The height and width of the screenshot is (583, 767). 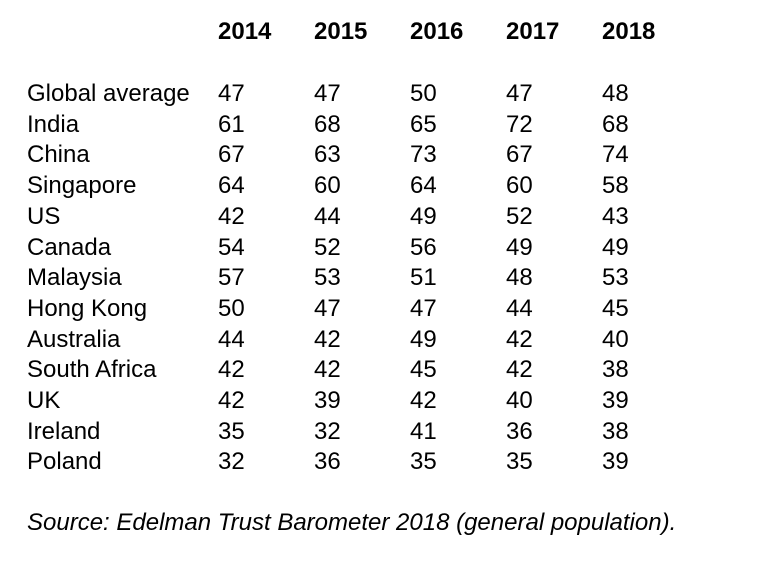 I want to click on table-cell: 73, so click(x=423, y=155).